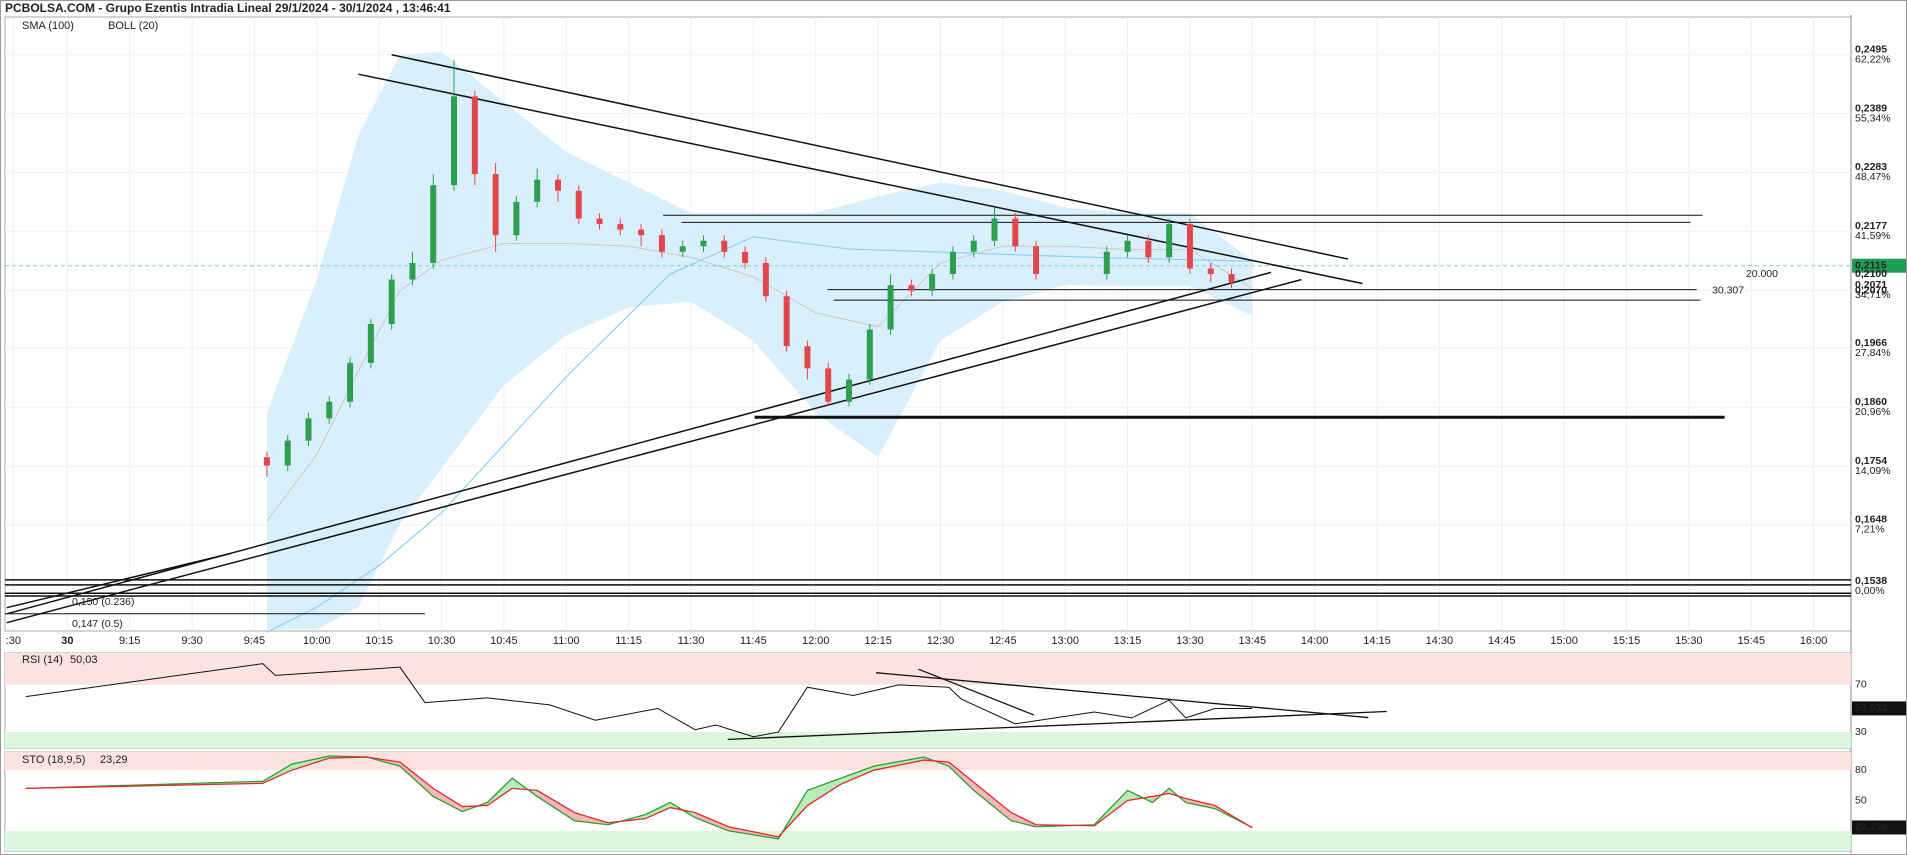 The width and height of the screenshot is (1907, 855). I want to click on y-tick-label: 0,1648, so click(1871, 520).